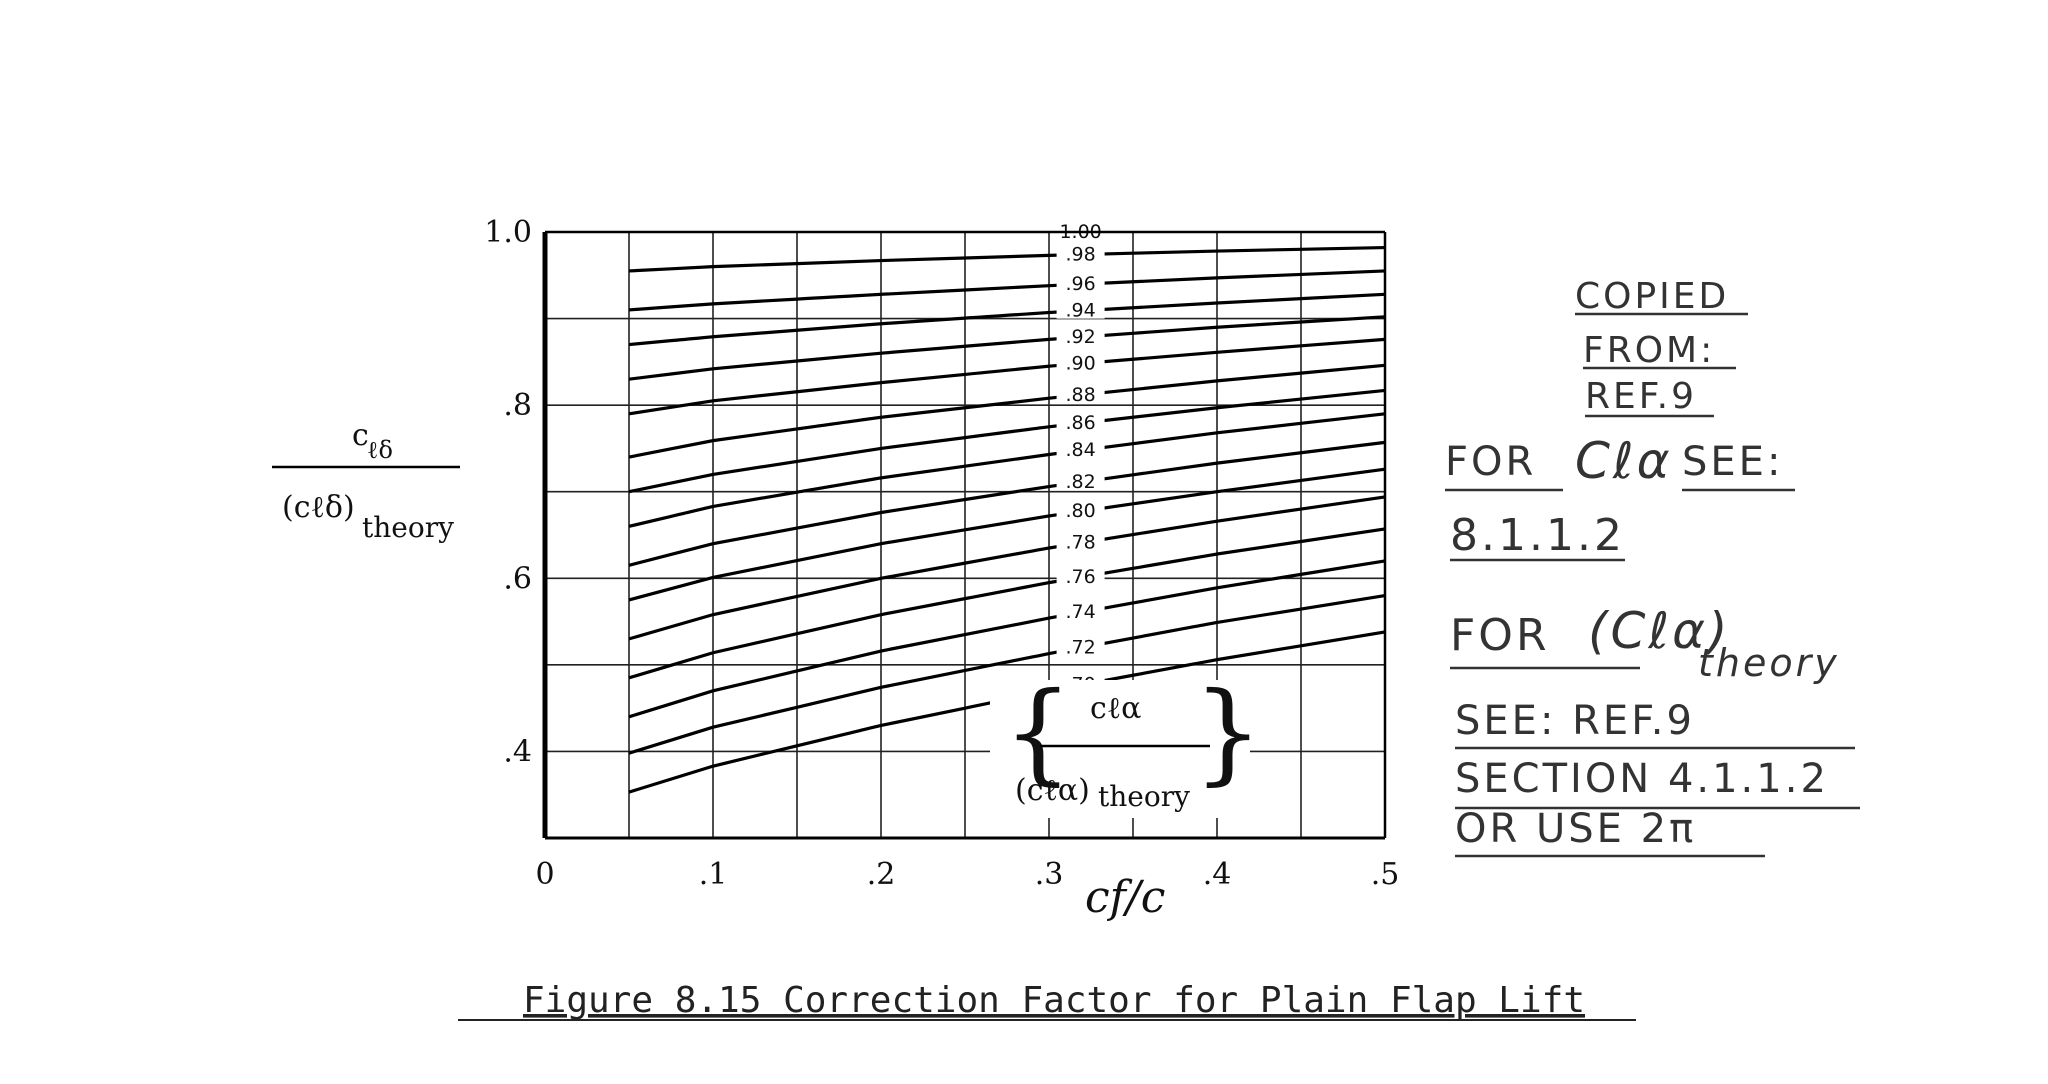 This screenshot has width=2048, height=1084. I want to click on curve-p98, so click(1007, 259).